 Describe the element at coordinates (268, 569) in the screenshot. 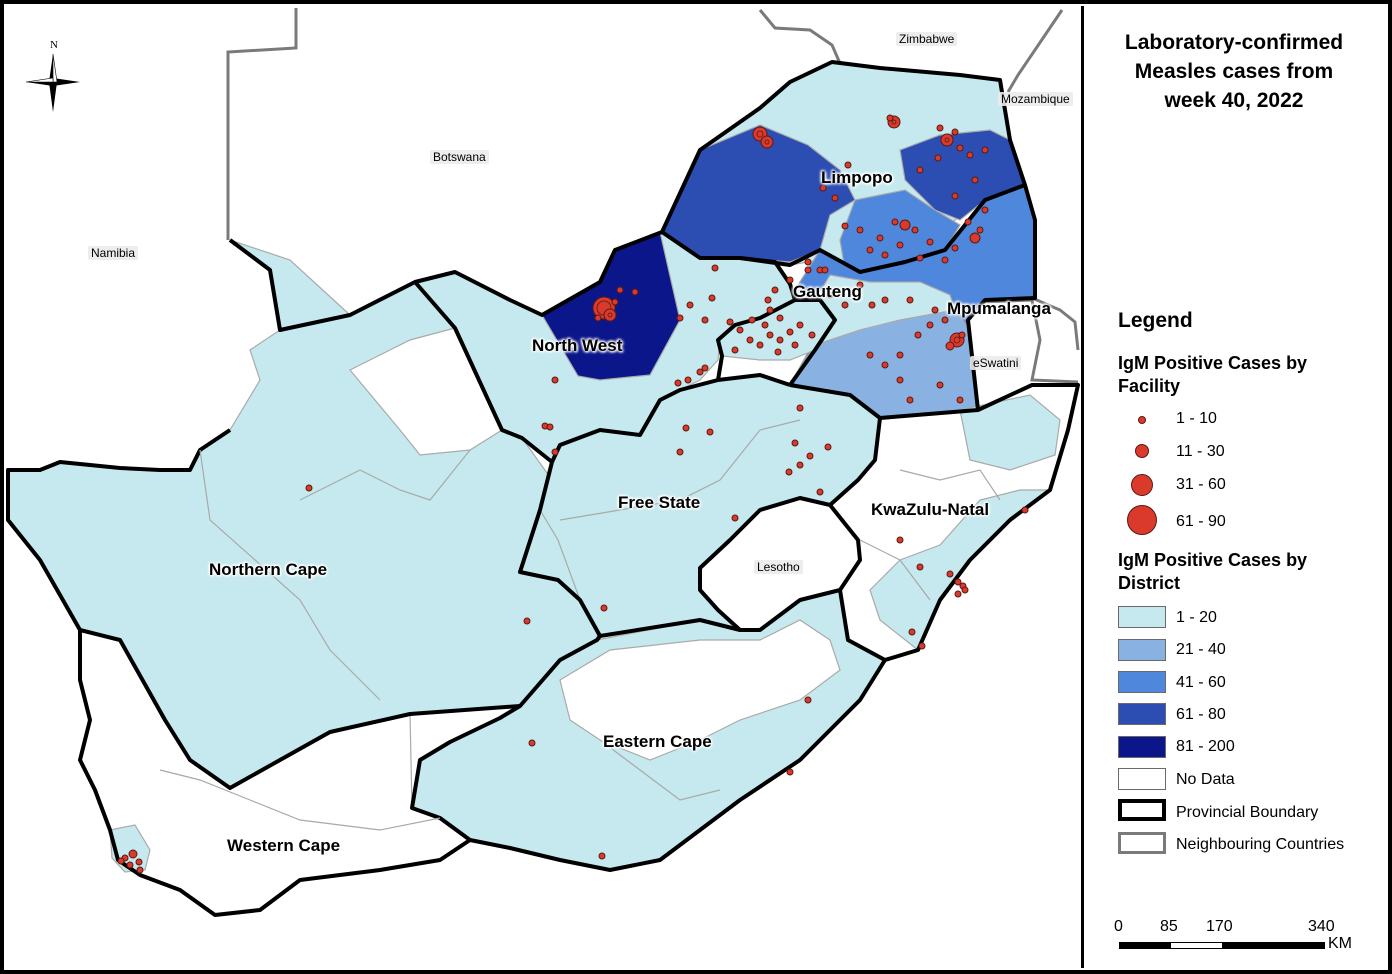

I see `province-label-northern-cape: Northern Cape` at that location.